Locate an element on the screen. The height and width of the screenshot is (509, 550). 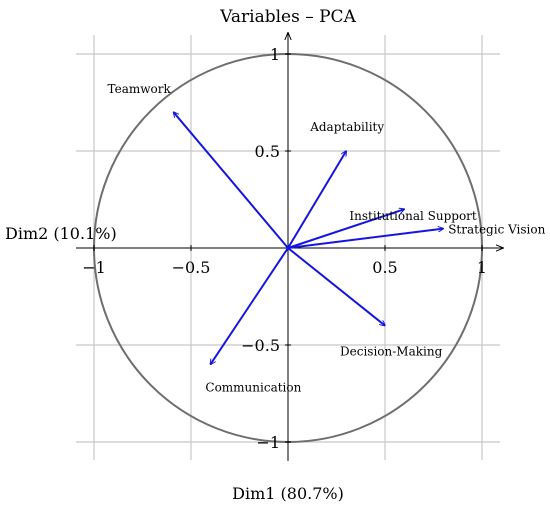
y-tick-label: −0.5 is located at coordinates (260, 345).